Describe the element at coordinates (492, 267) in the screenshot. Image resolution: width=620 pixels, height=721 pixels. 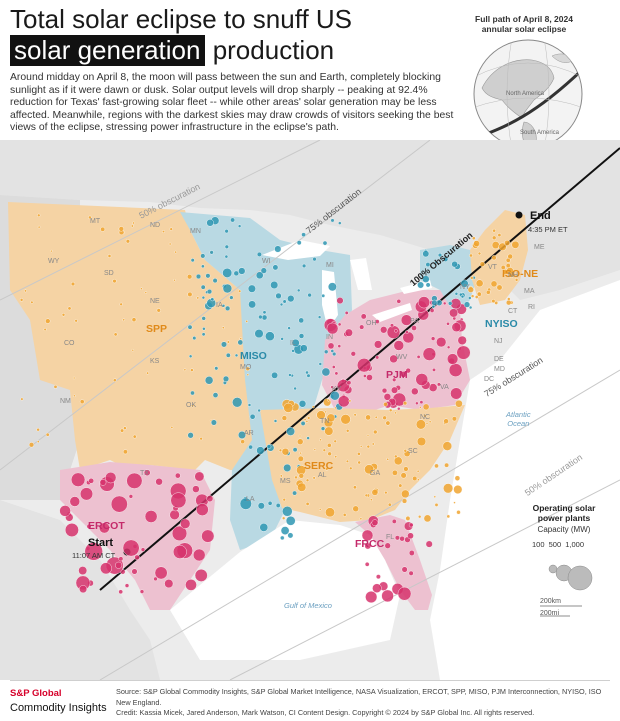
I see `state-label-vt: VT` at that location.